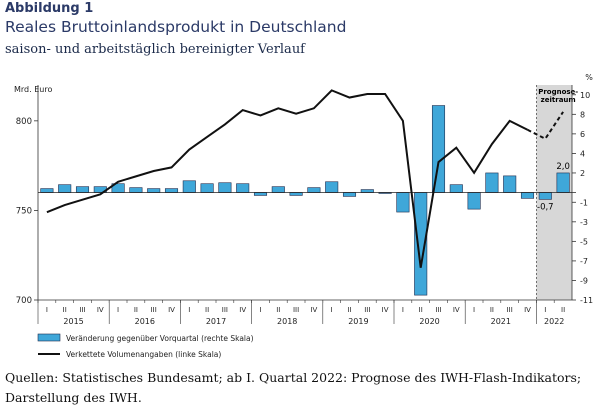 This screenshot has height=415, width=600. Describe the element at coordinates (586, 300) in the screenshot. I see `right-tick-label: -11` at that location.